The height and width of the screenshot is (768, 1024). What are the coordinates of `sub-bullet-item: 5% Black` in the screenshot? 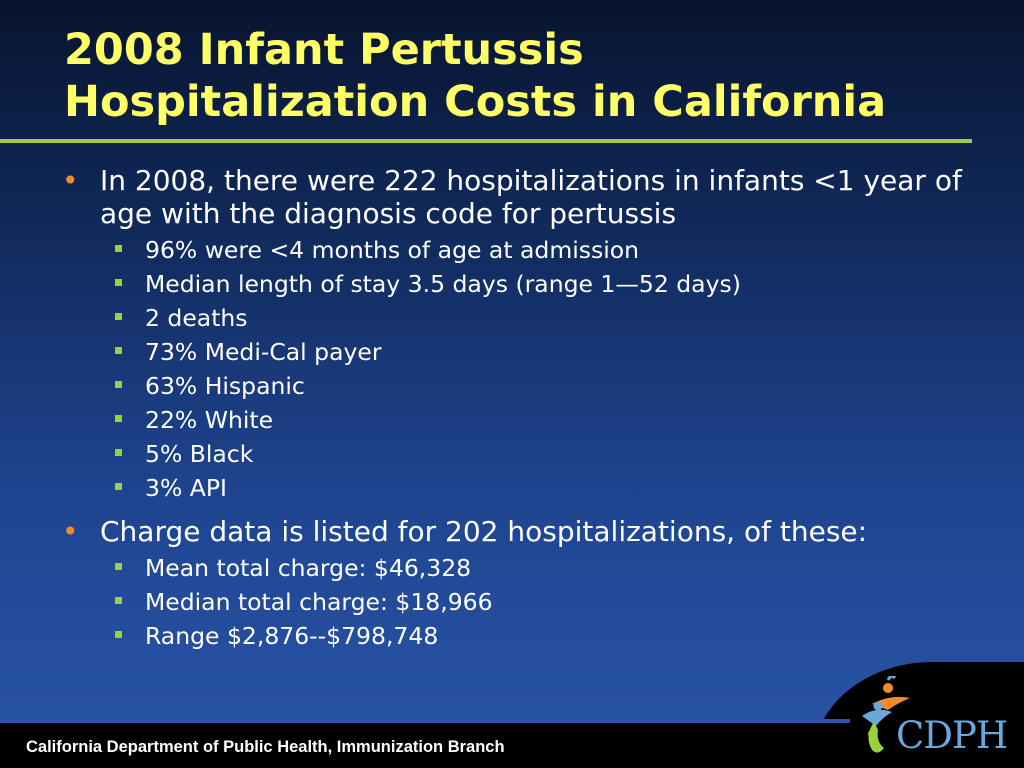 It's located at (545, 454).